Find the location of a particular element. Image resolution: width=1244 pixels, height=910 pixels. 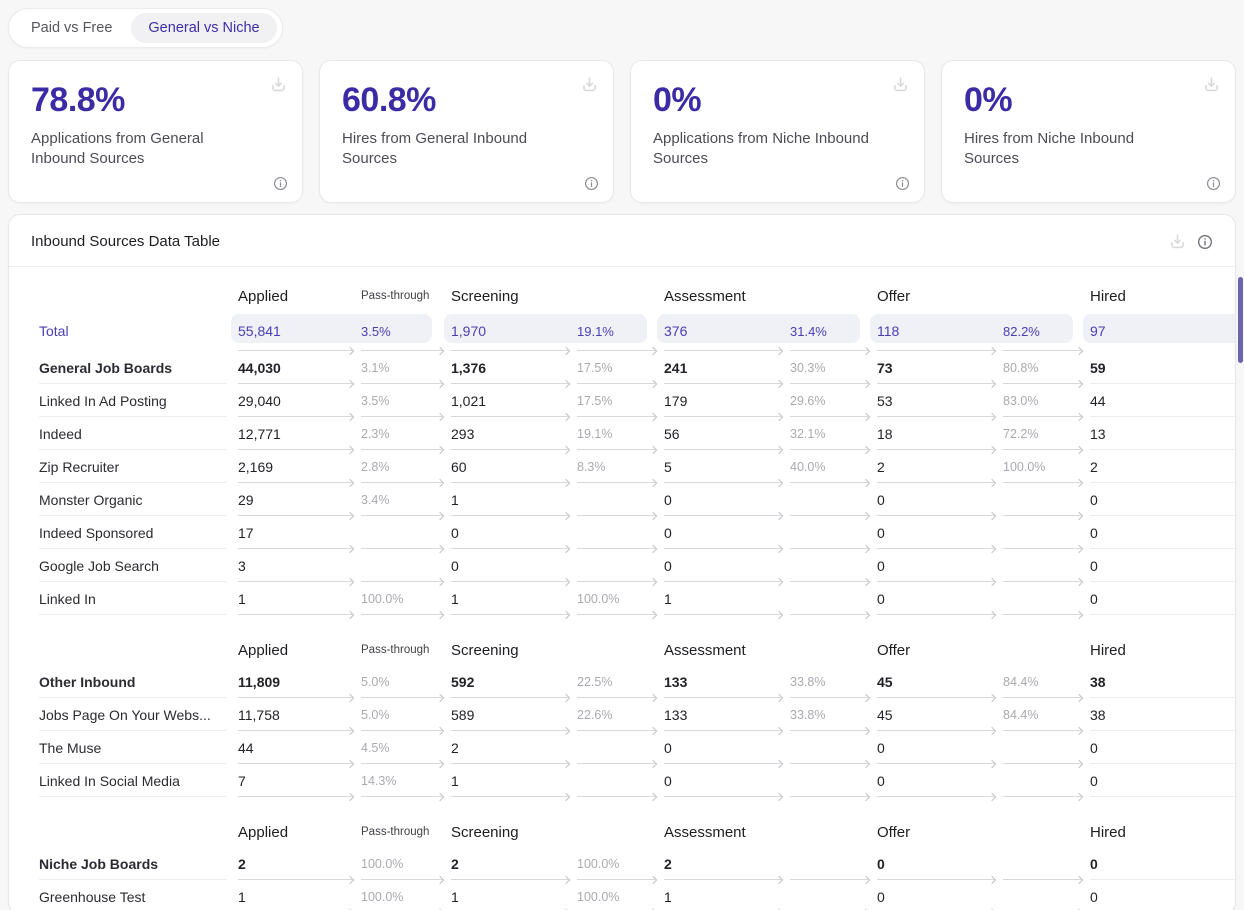

vertical-scrollbar-thumb is located at coordinates (1240, 320).